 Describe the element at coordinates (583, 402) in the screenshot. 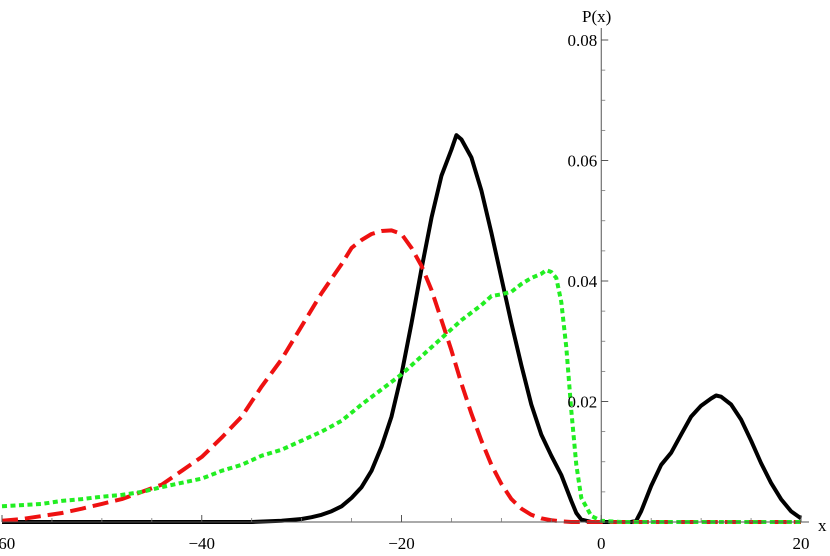

I see `y-tick-label: 0.02` at that location.